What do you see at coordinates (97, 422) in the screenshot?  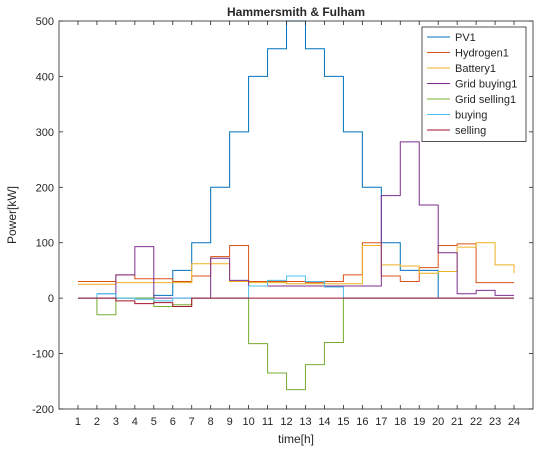 I see `x-tick-label: 2` at bounding box center [97, 422].